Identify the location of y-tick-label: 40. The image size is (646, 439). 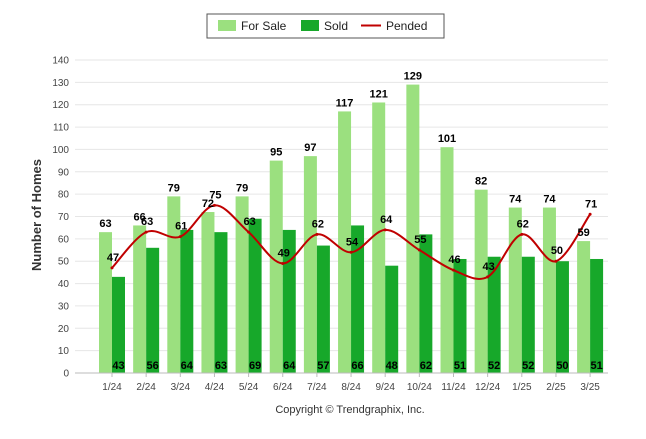
(64, 284).